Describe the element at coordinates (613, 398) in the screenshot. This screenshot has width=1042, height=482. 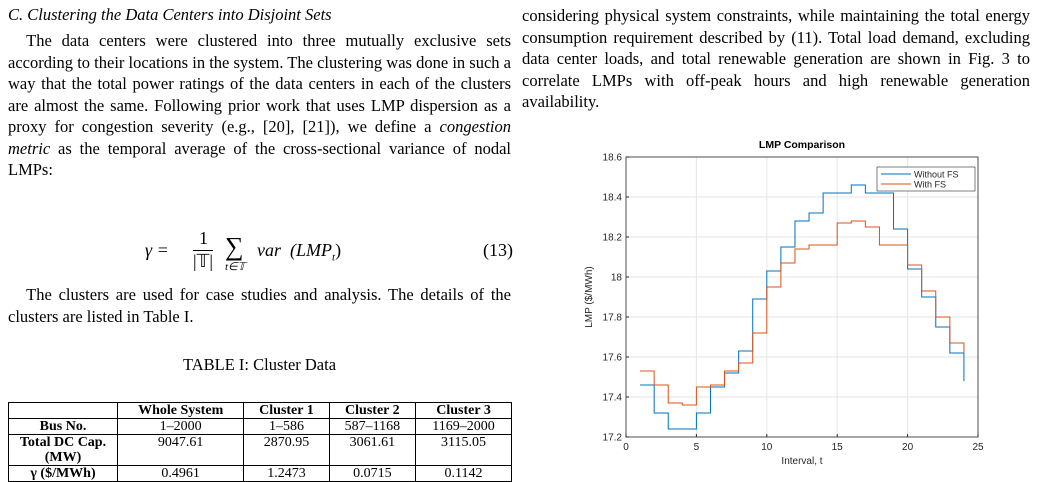
I see `y-tick-label: 17.4` at that location.